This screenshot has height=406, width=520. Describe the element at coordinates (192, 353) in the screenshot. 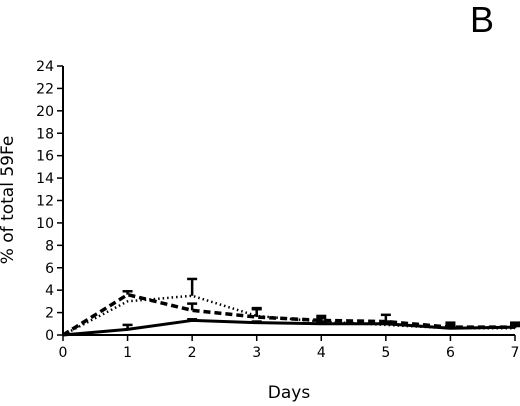

I see `x-tick-label: 2` at that location.